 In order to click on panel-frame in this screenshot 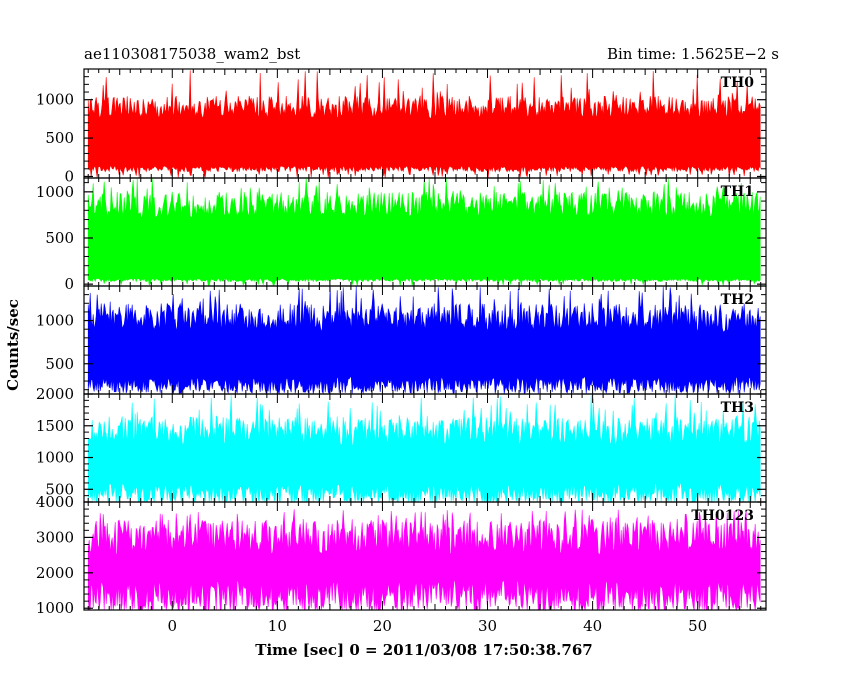, I will do `click(425, 556)`.